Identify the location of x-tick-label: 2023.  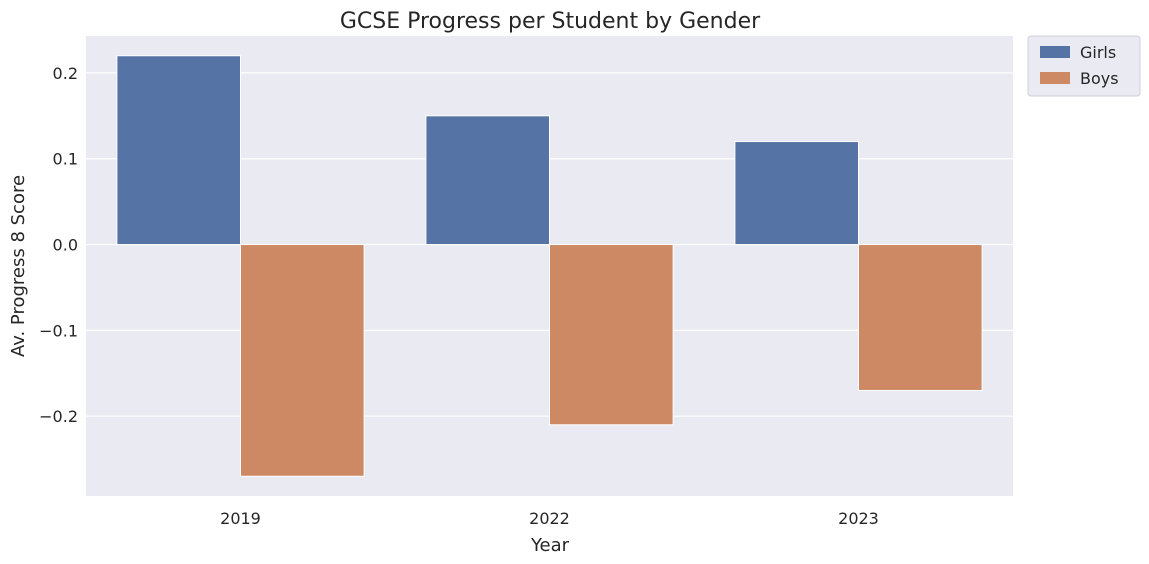
(858, 518).